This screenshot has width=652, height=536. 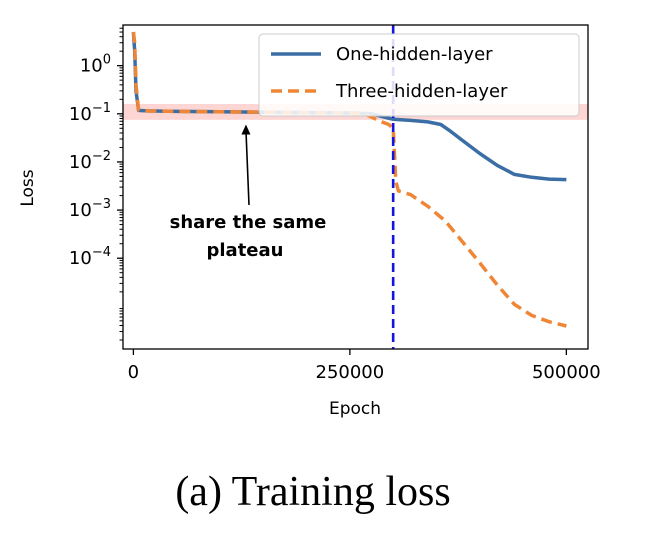 What do you see at coordinates (312, 492) in the screenshot?
I see `figure-caption: (a) Training loss` at bounding box center [312, 492].